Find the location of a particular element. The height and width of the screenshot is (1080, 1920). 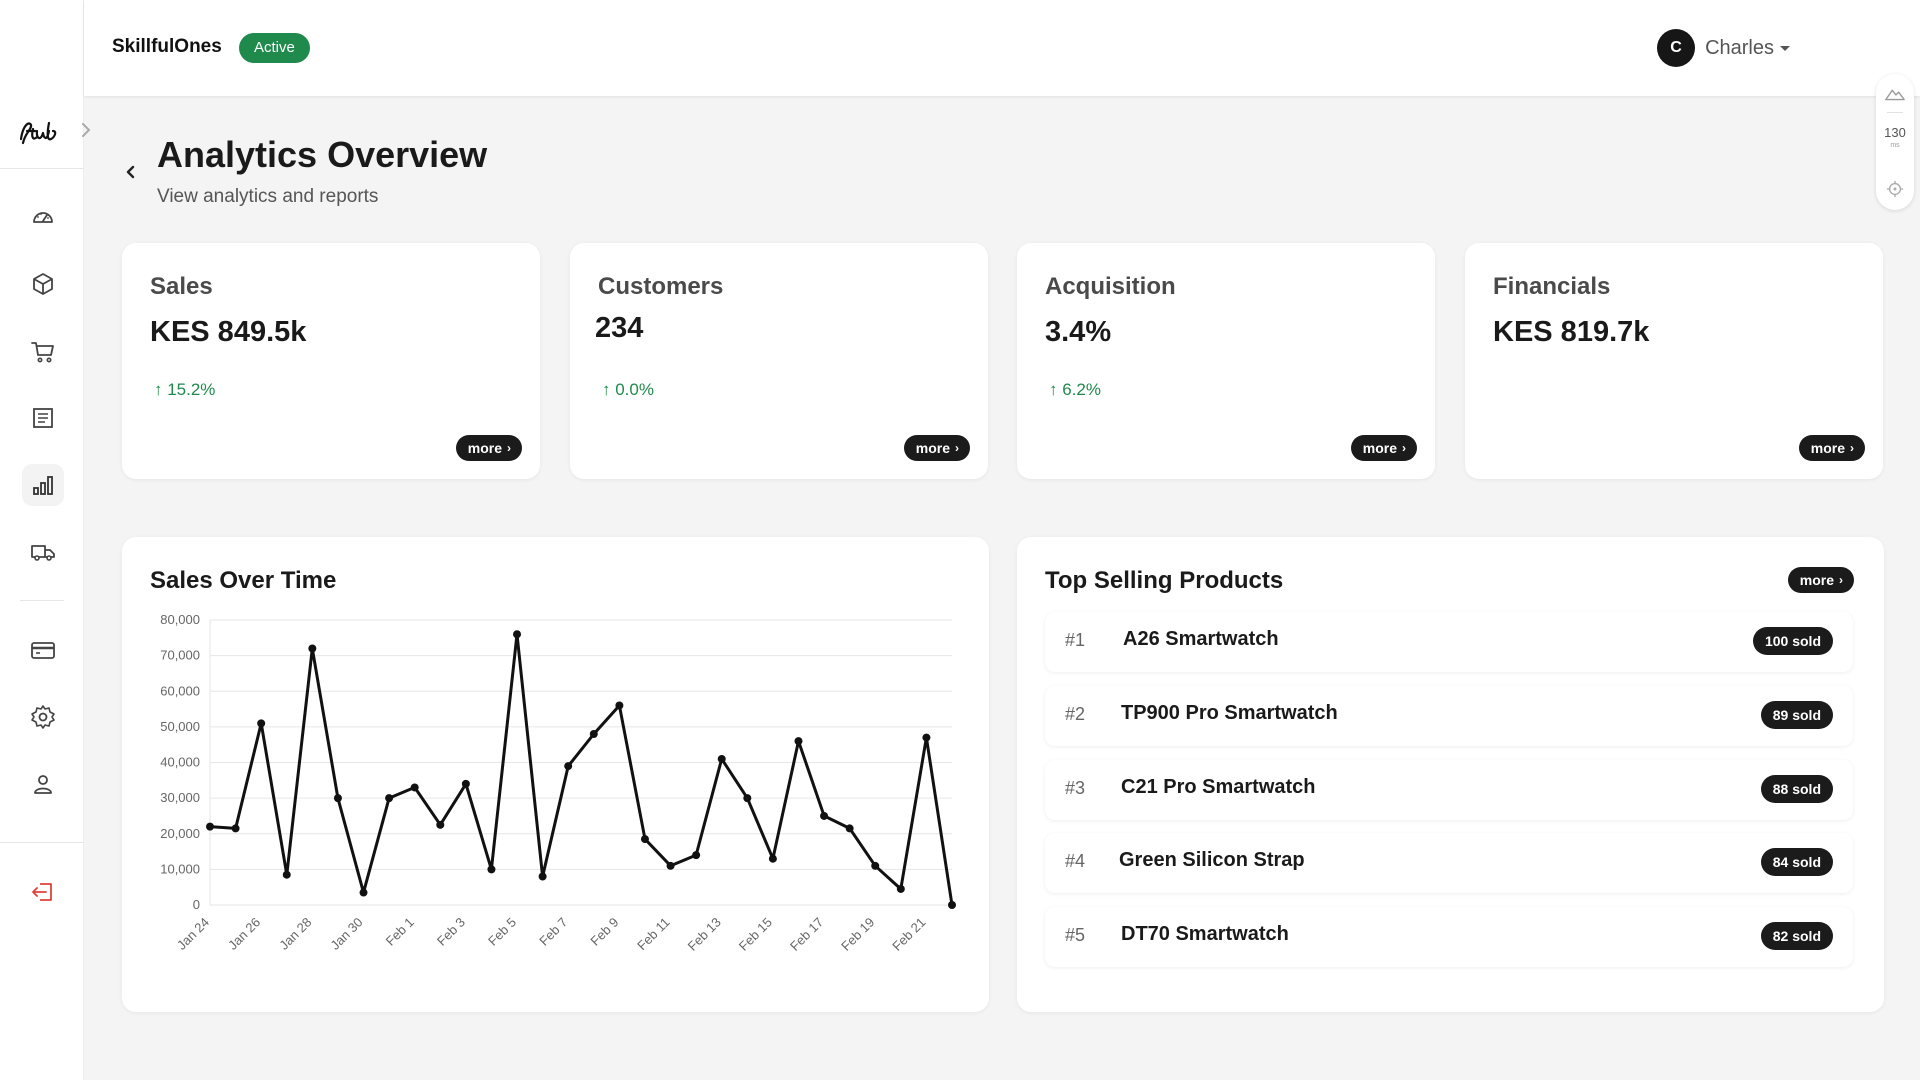

product-row: #1 A26 Smartwatch 100 sold is located at coordinates (1449, 642).